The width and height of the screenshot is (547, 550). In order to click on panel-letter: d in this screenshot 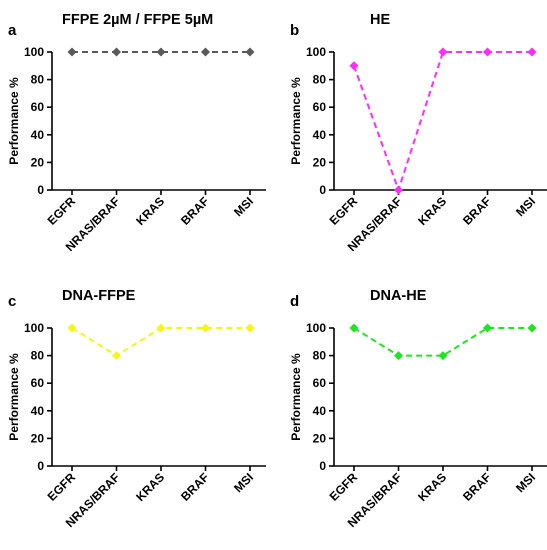, I will do `click(294, 301)`.